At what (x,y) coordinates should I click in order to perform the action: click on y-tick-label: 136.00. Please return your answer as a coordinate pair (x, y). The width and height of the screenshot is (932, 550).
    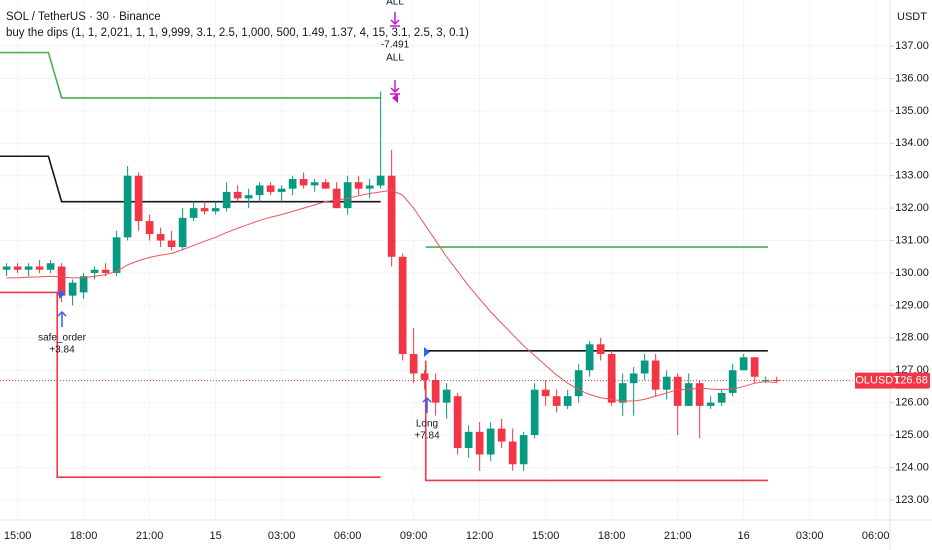
    Looking at the image, I should click on (912, 78).